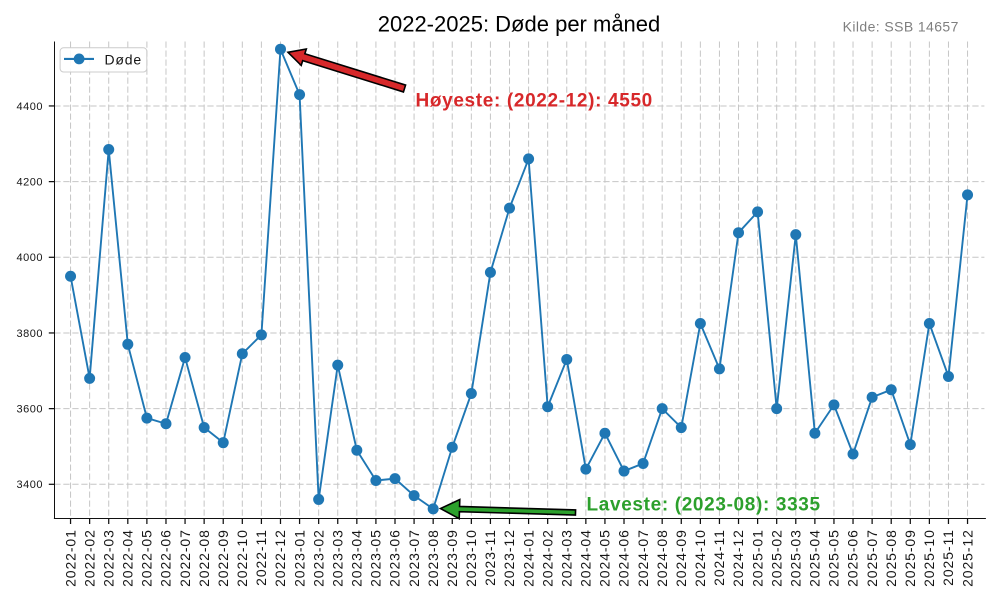 This screenshot has width=1000, height=605. Describe the element at coordinates (433, 558) in the screenshot. I see `svg-text: 2023-08` at that location.